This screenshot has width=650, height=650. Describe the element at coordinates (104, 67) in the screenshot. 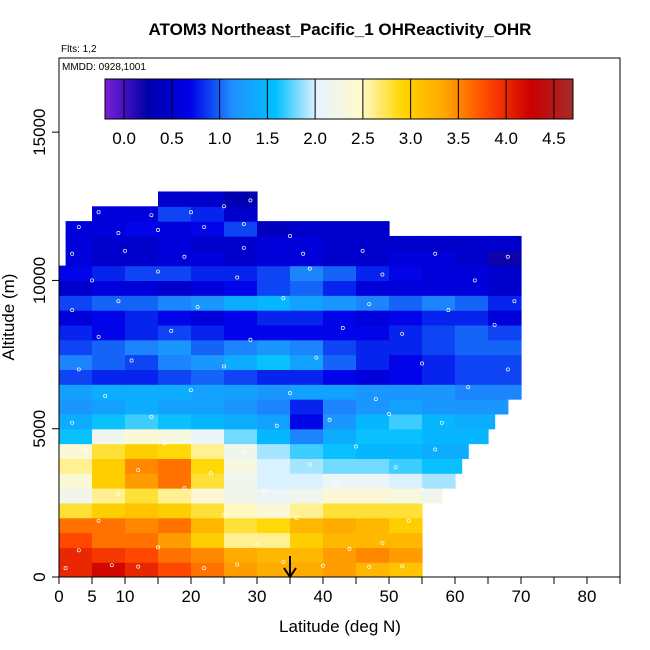

I see `dates-label: MMDD: 0928,1001` at that location.